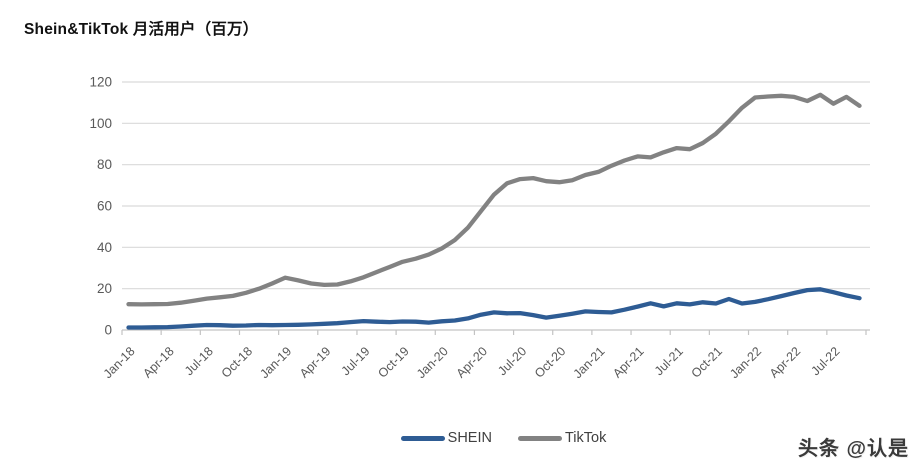  Describe the element at coordinates (104, 288) in the screenshot. I see `y-axis-label: 20` at that location.